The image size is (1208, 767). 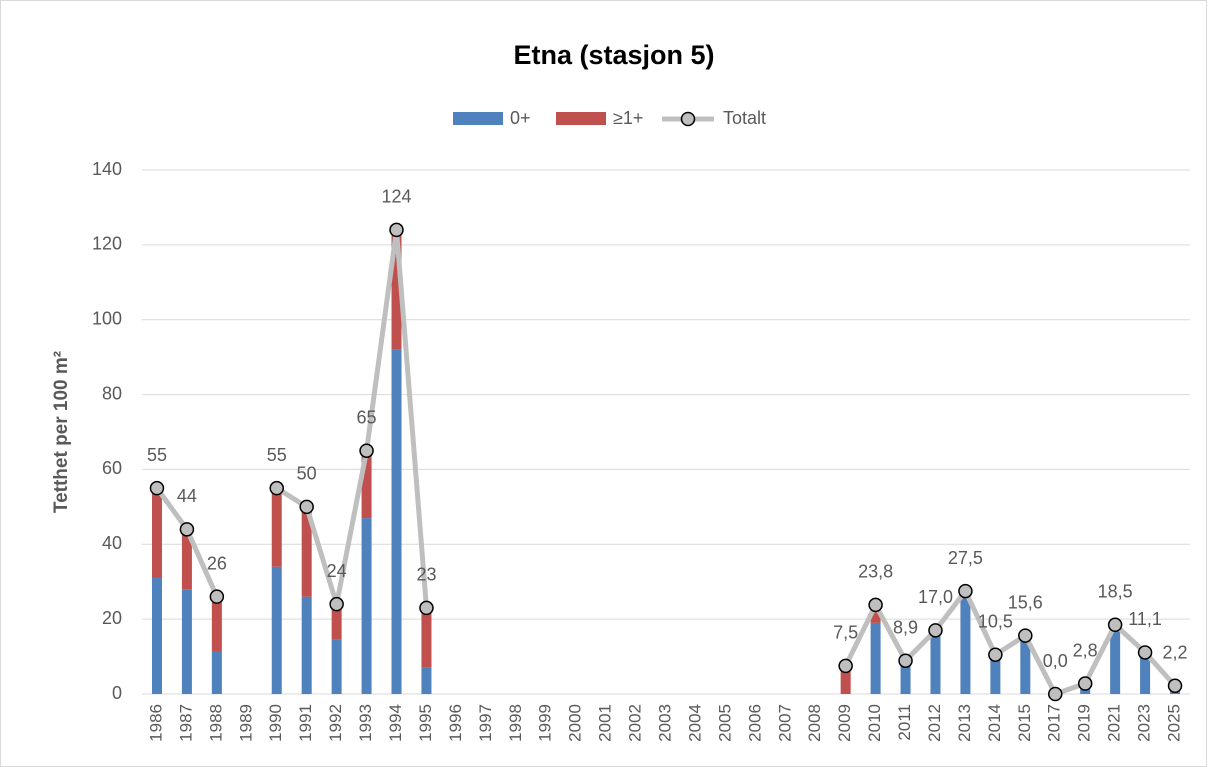 I want to click on data-label: 50, so click(x=307, y=474).